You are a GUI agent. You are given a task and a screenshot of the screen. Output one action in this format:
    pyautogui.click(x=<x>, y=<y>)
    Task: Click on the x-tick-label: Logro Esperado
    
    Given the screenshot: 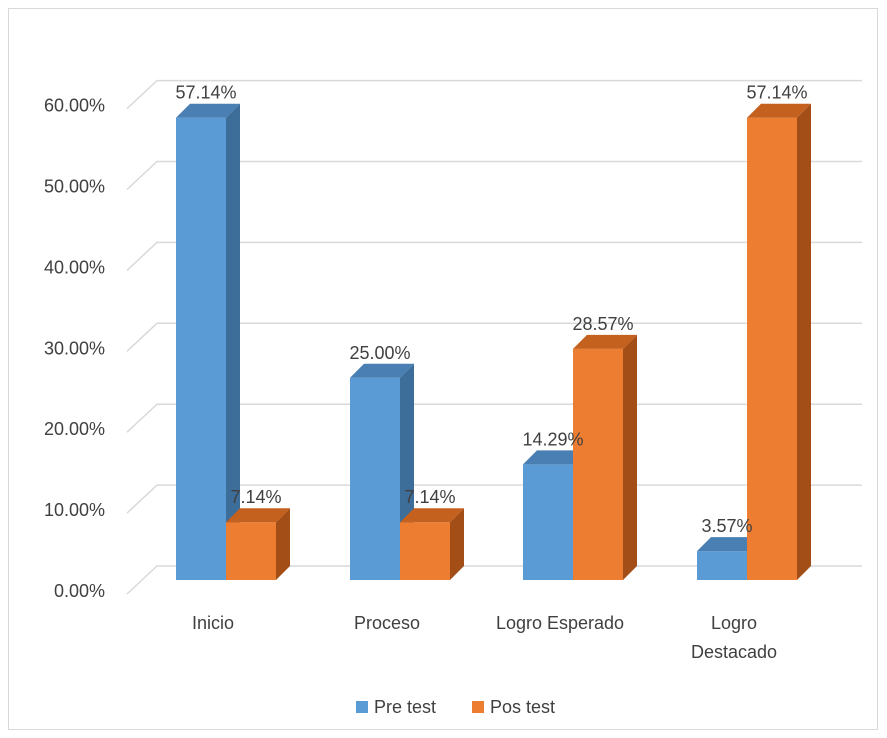 What is the action you would take?
    pyautogui.click(x=560, y=623)
    